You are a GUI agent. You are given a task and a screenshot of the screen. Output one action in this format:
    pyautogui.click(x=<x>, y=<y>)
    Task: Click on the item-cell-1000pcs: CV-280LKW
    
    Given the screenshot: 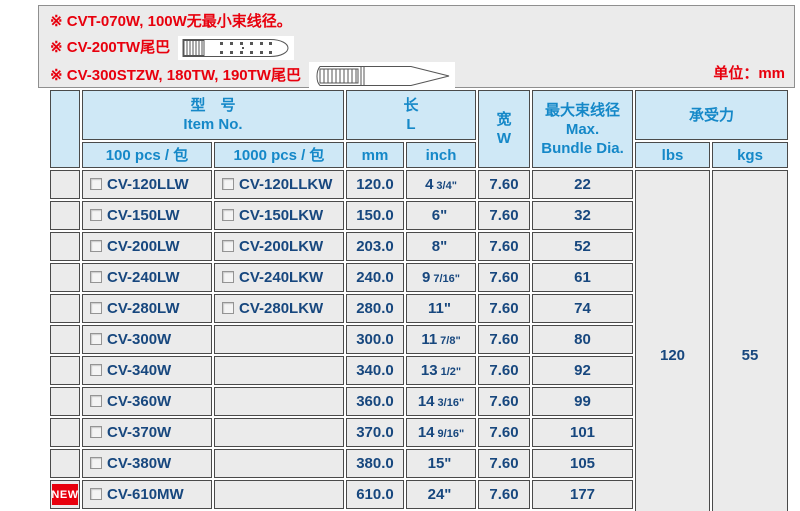 What is the action you would take?
    pyautogui.click(x=279, y=308)
    